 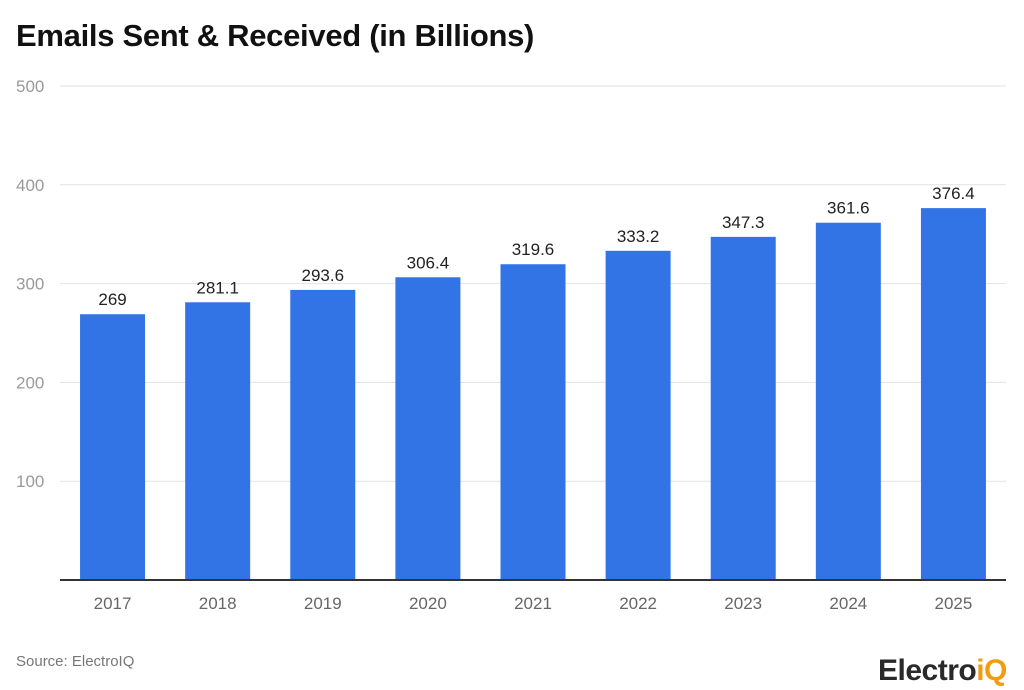 What do you see at coordinates (927, 670) in the screenshot?
I see `logo-text-main: Electro` at bounding box center [927, 670].